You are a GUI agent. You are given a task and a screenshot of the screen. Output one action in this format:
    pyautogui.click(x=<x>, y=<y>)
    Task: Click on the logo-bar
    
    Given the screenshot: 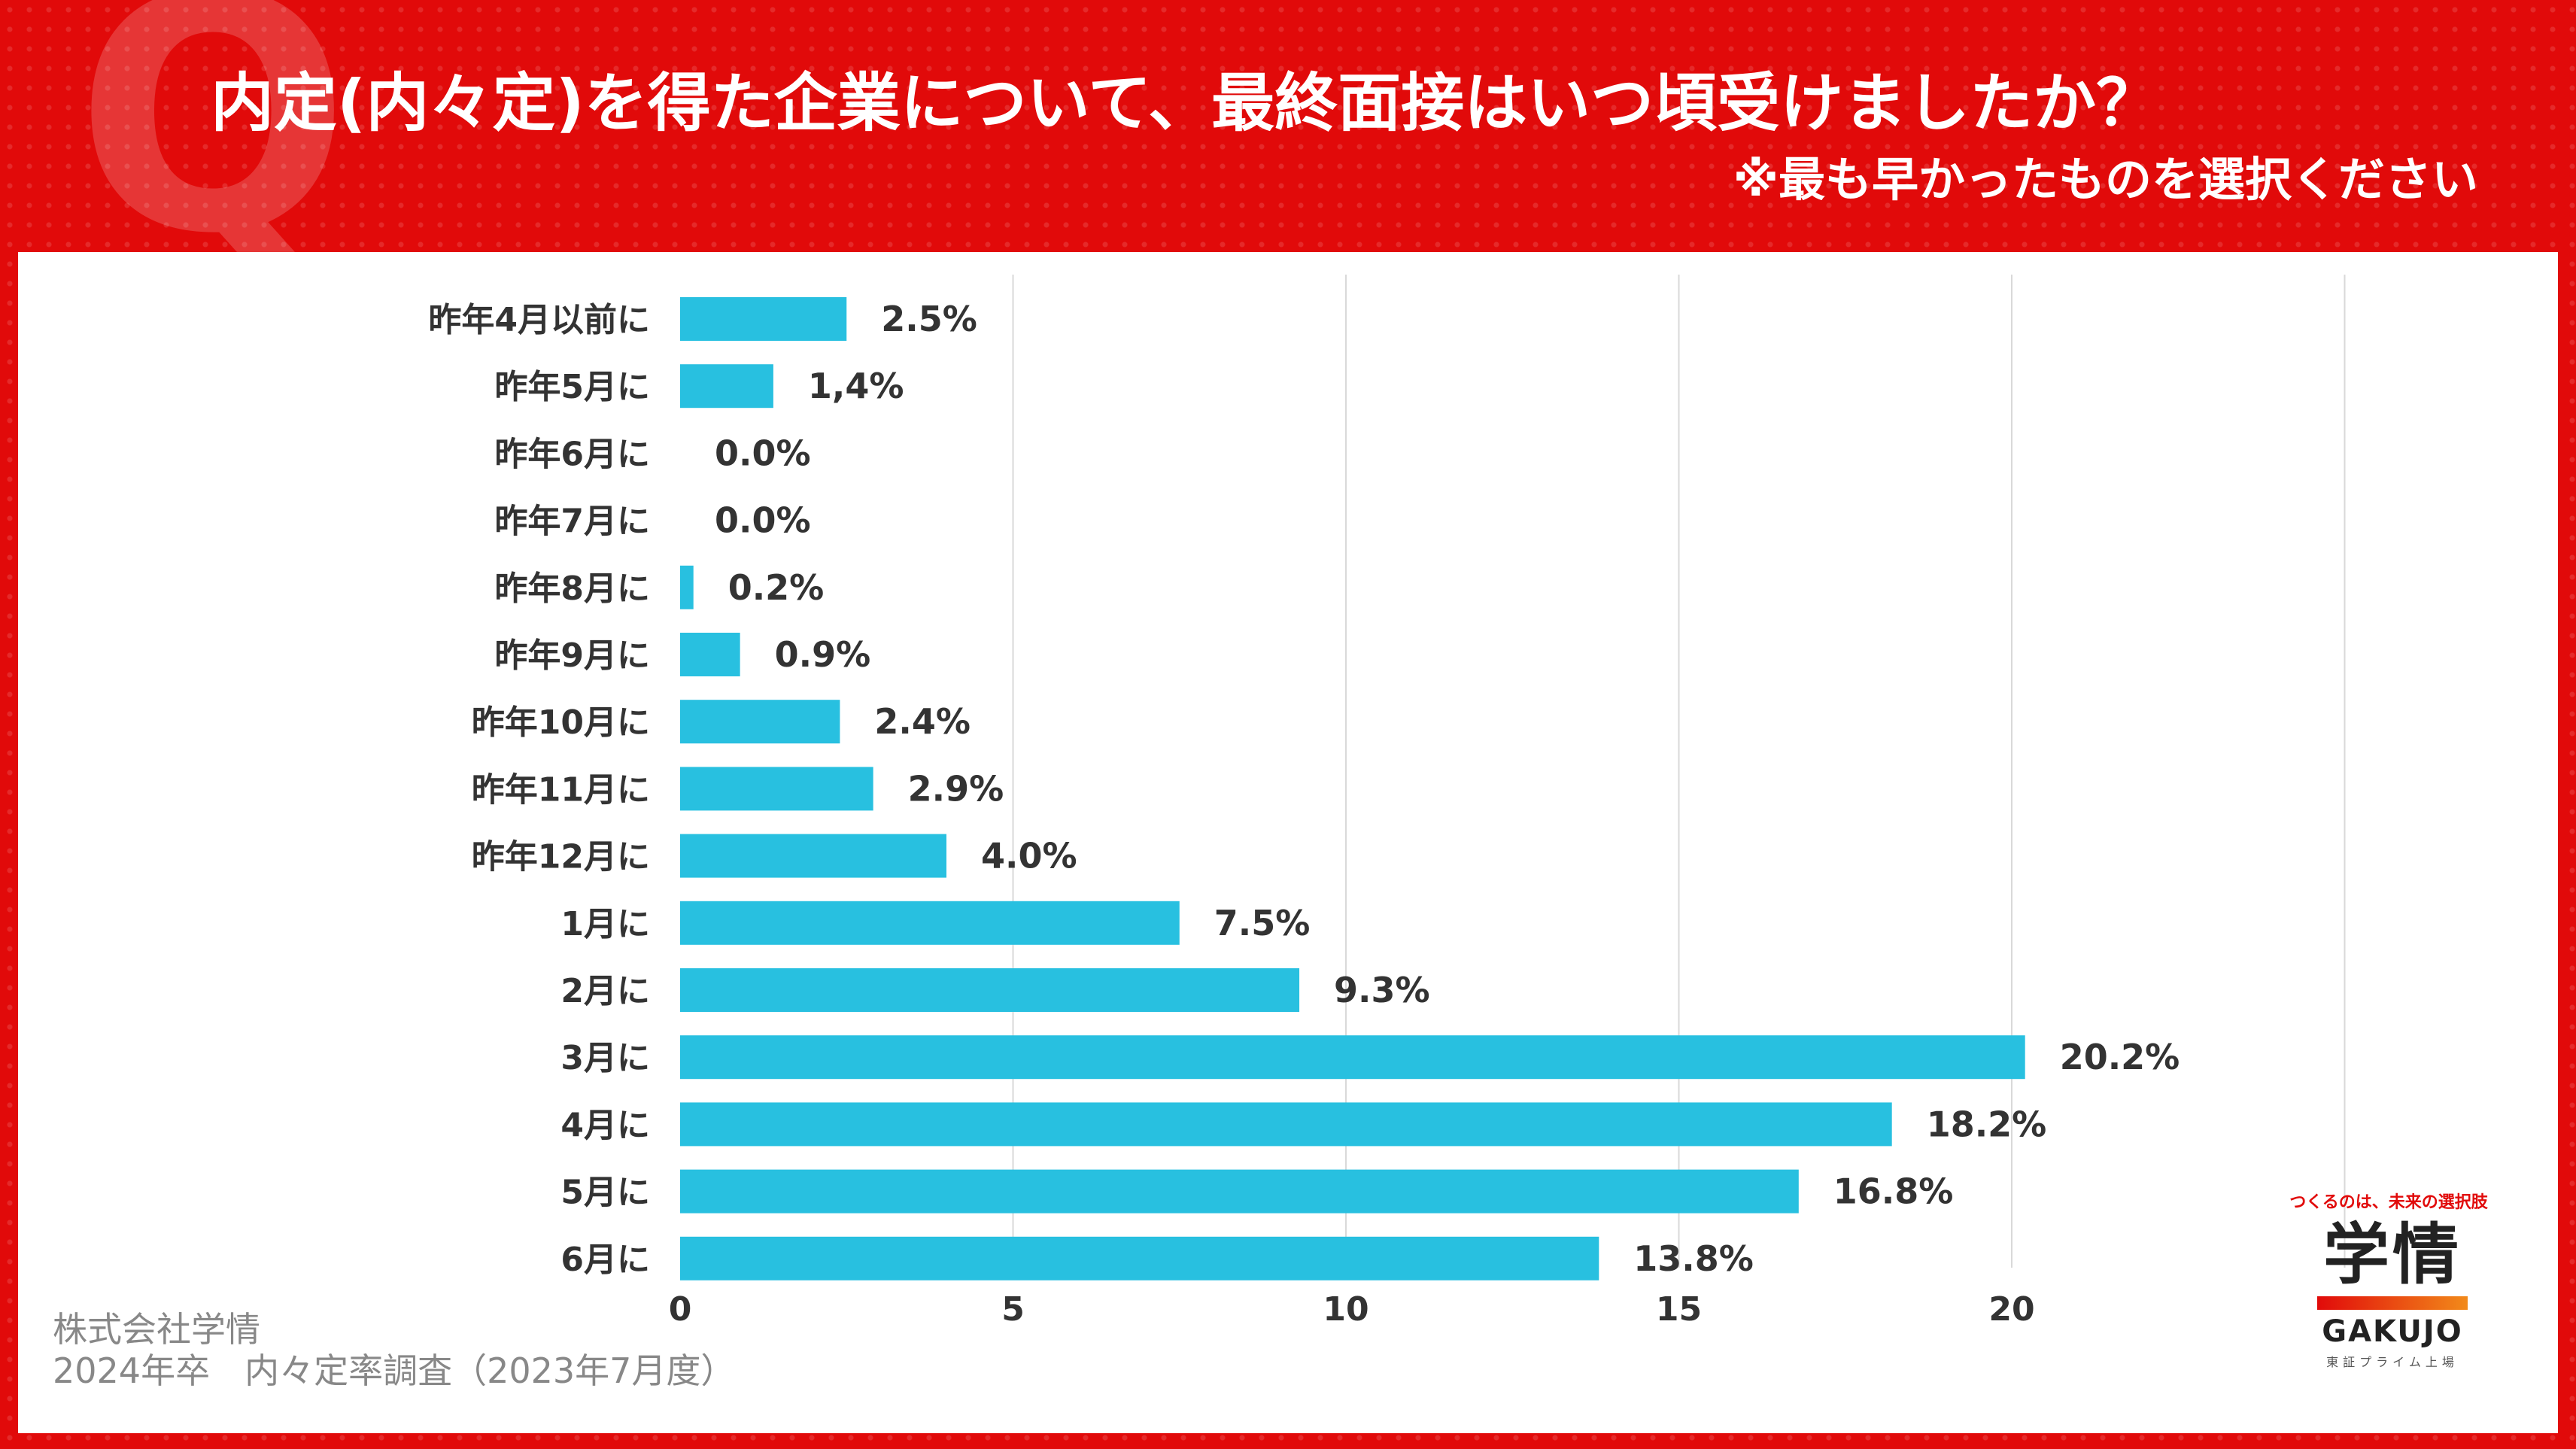 What is the action you would take?
    pyautogui.click(x=2392, y=1303)
    